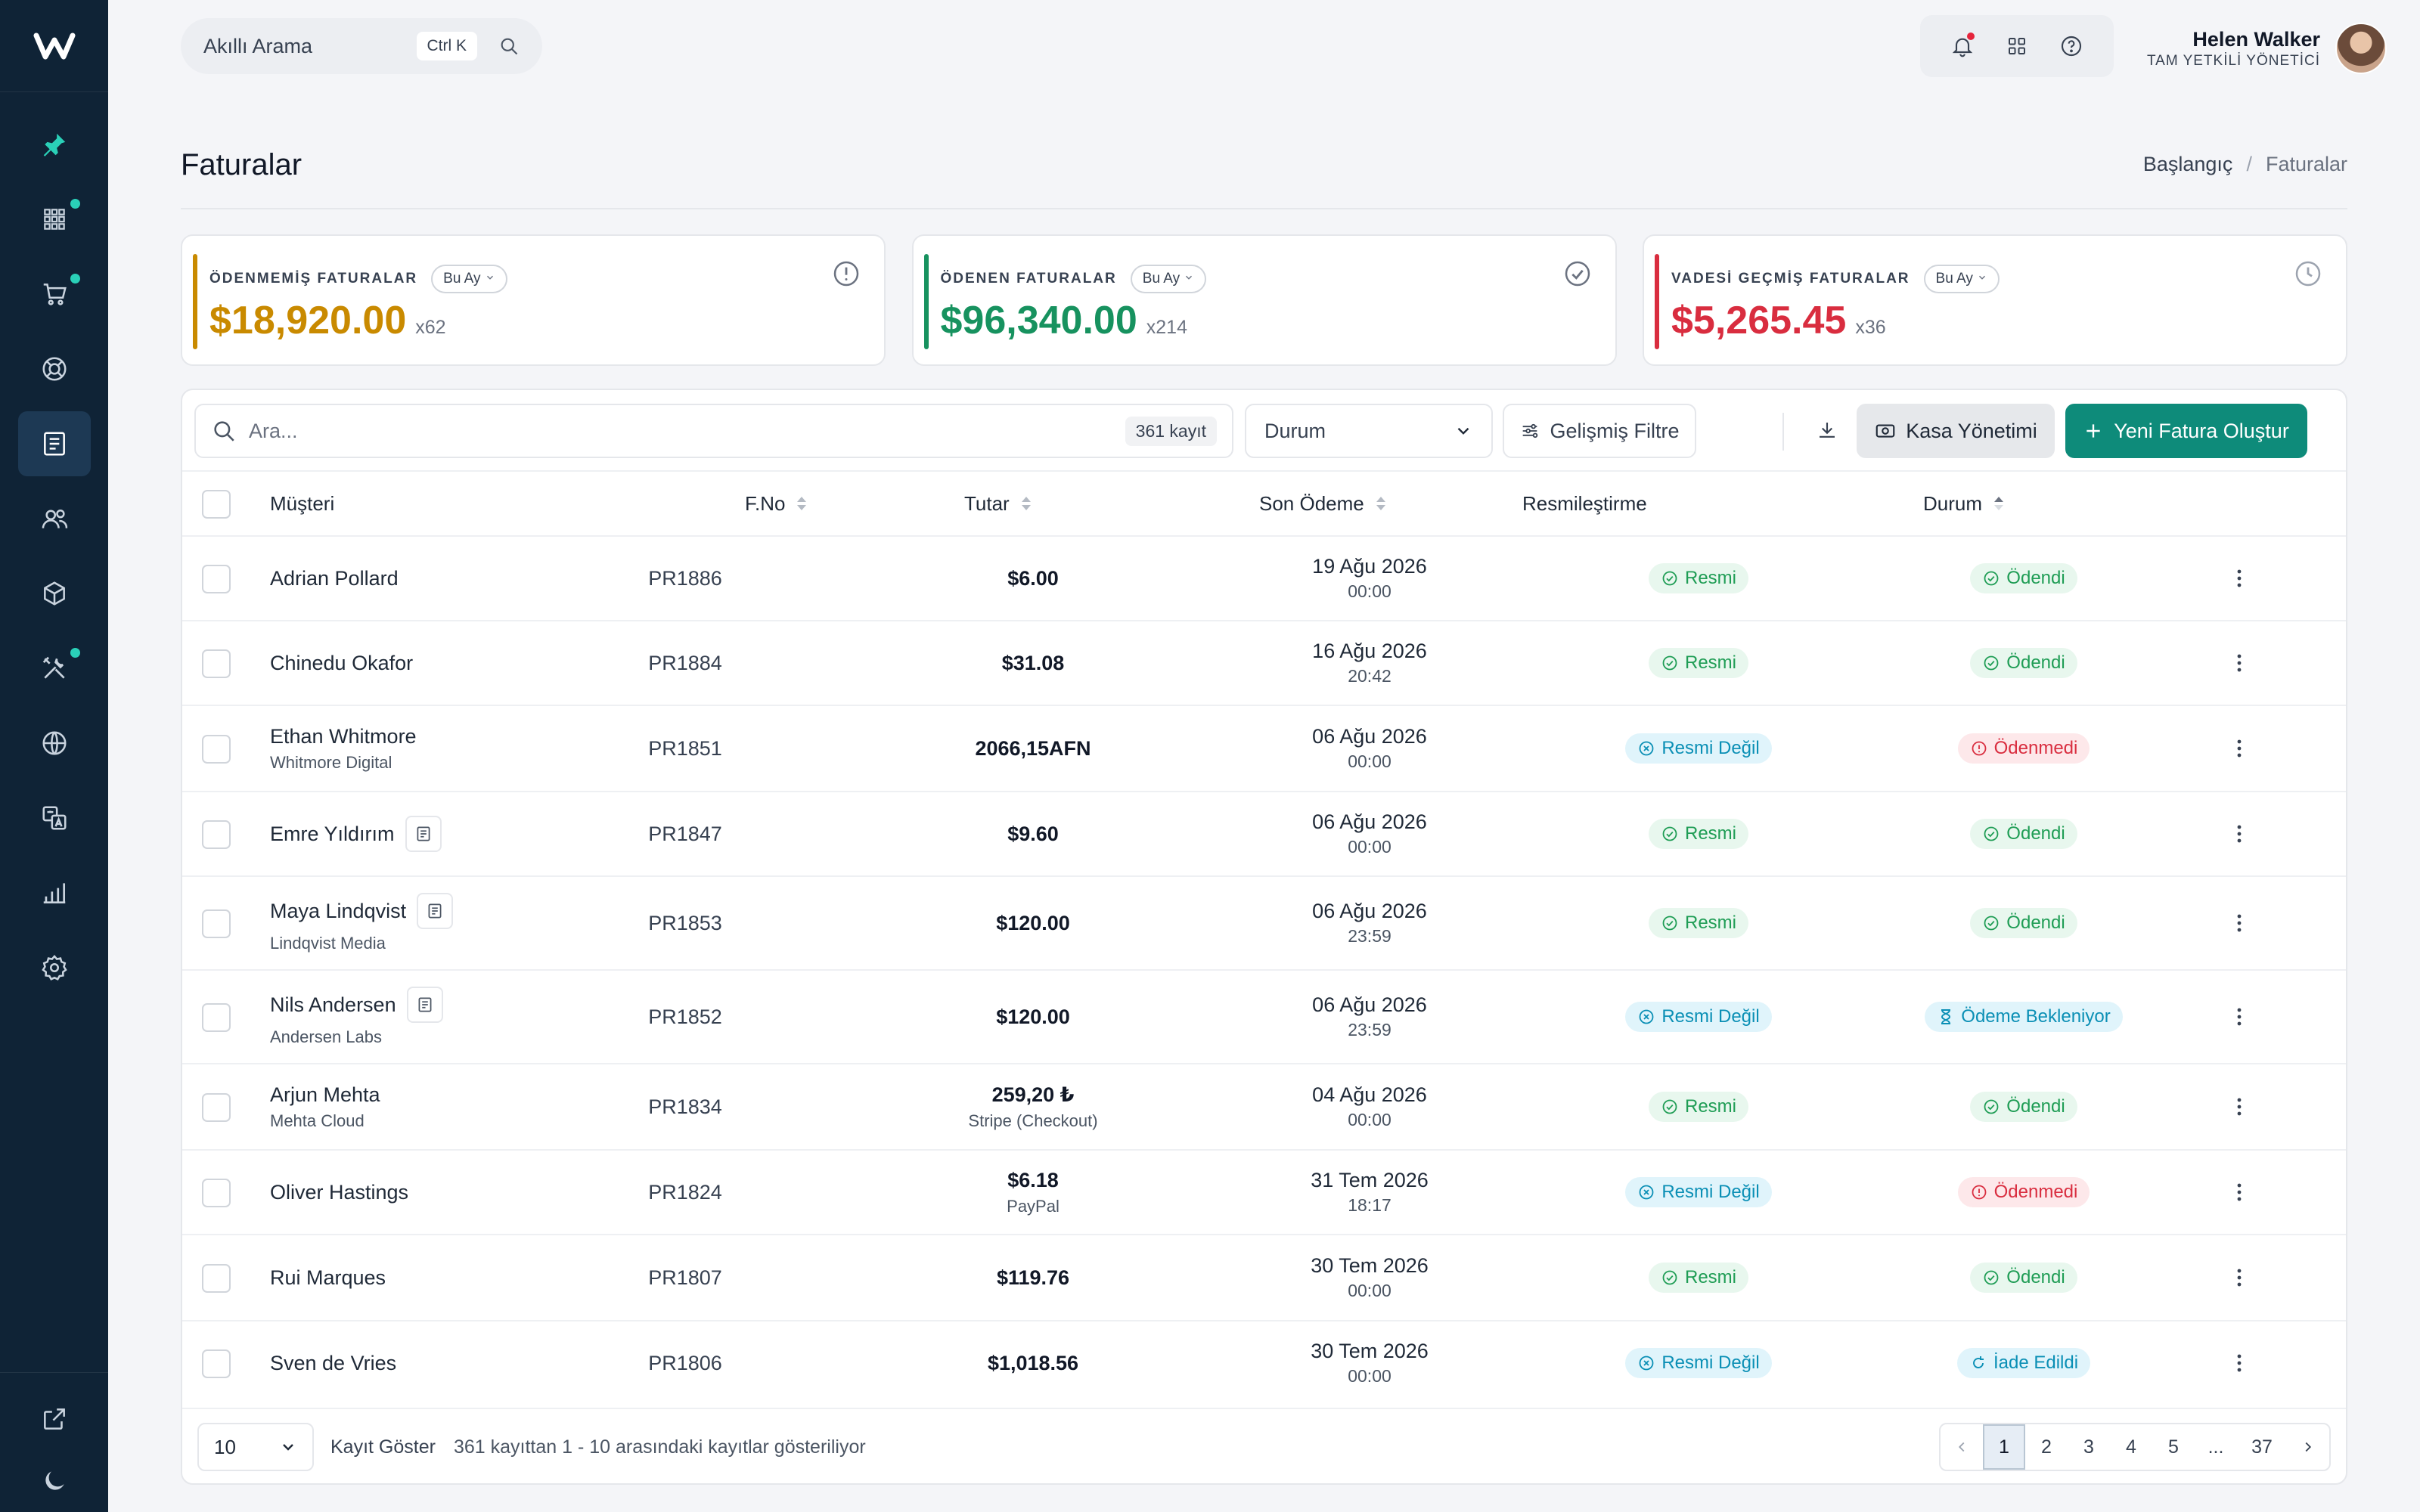 This screenshot has width=2420, height=1512. I want to click on stat-accent-bar, so click(1657, 301).